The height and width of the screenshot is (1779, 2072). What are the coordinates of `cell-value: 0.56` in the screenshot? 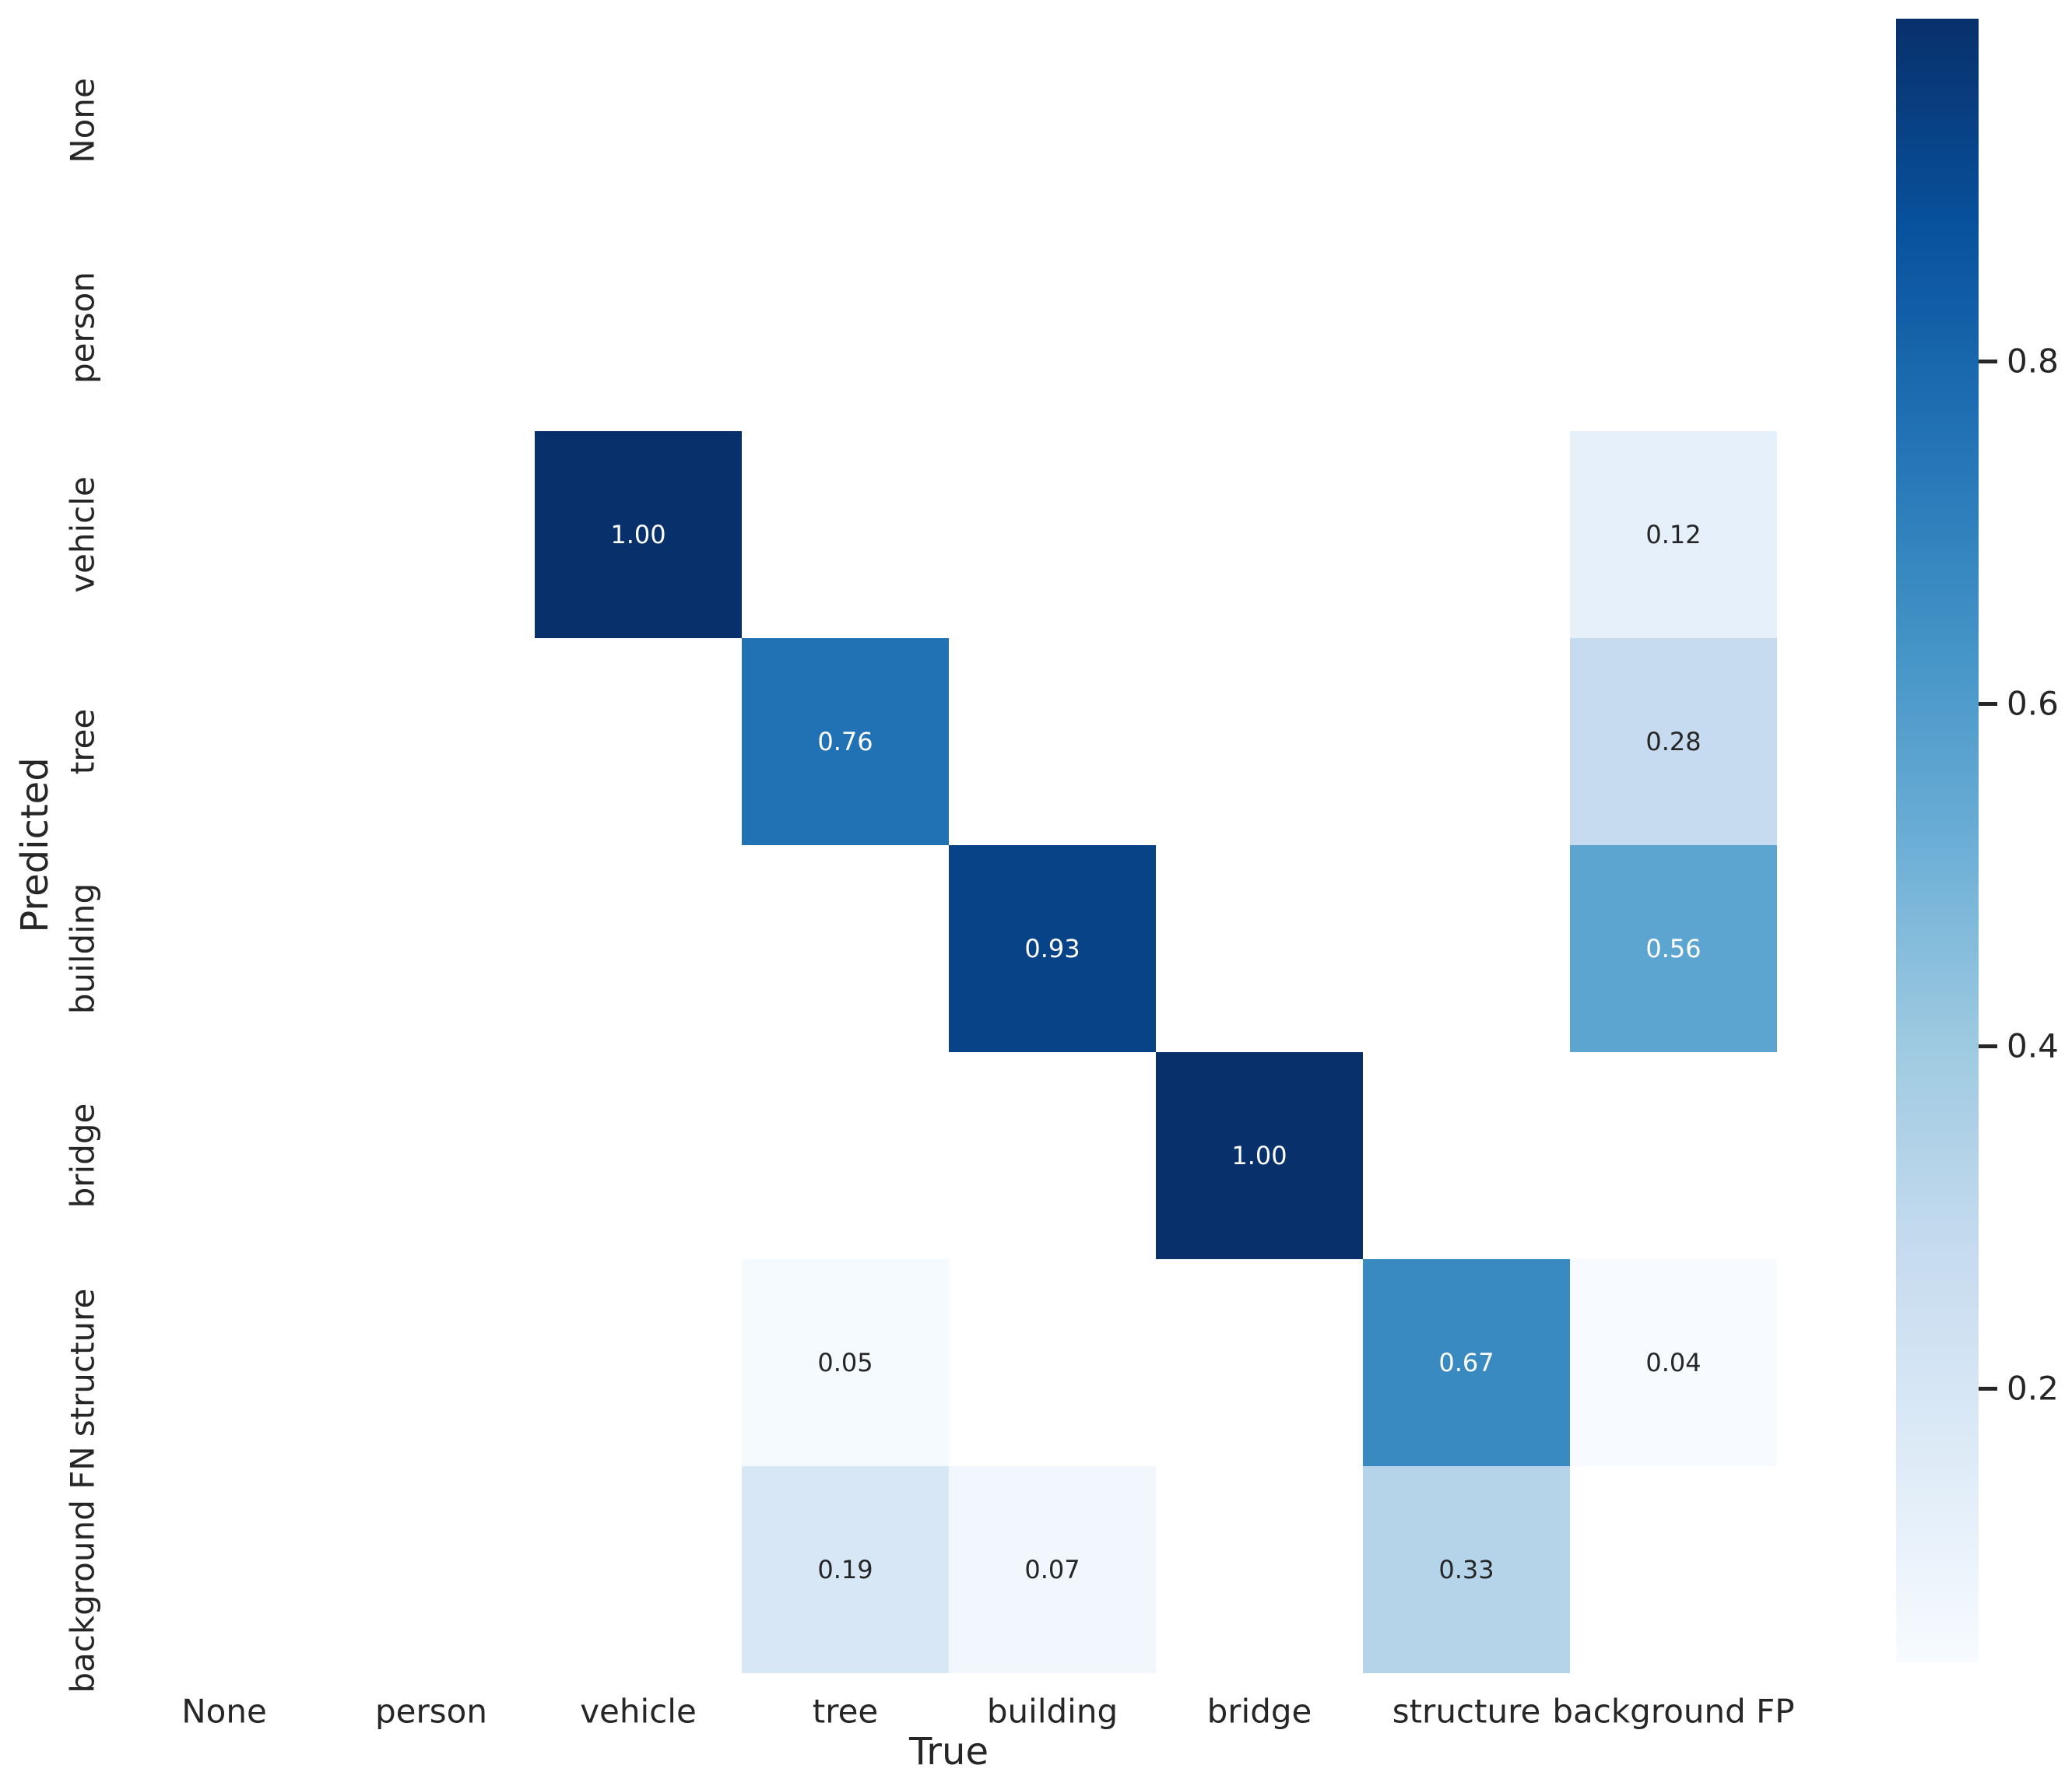 It's located at (1673, 949).